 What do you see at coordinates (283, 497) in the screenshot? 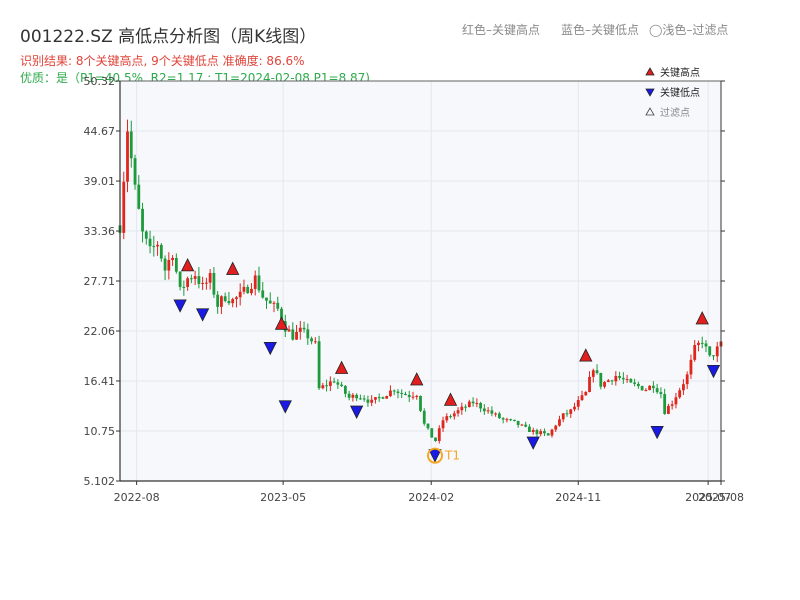
I see `x-tick-label: 2023-05` at bounding box center [283, 497].